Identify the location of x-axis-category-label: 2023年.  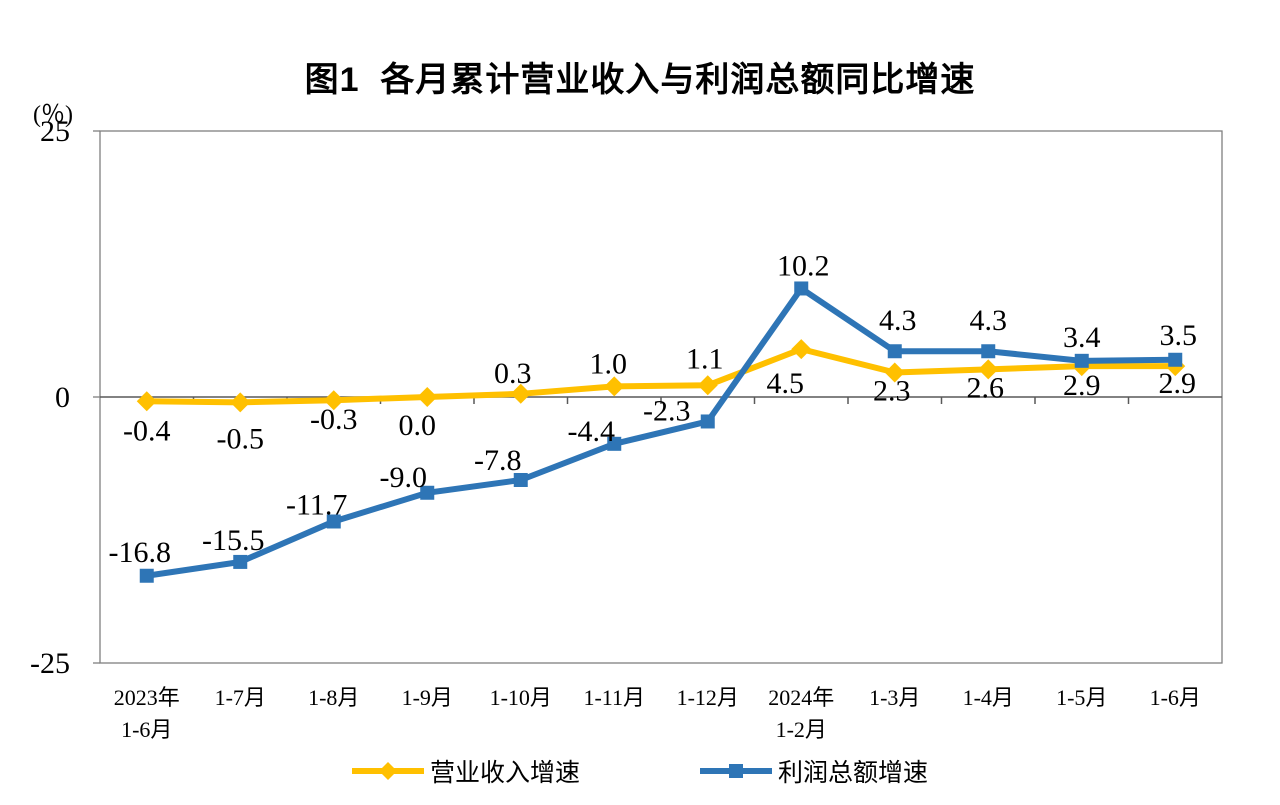
(147, 697).